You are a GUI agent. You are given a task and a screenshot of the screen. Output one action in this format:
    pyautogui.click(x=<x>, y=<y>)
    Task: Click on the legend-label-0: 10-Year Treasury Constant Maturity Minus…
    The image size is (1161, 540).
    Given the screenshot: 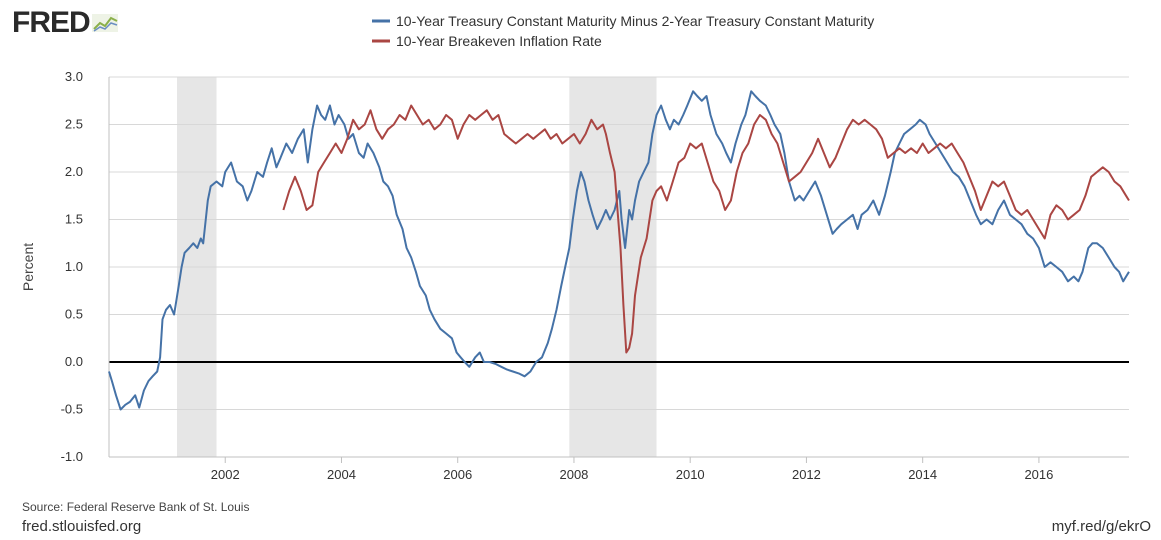 What is the action you would take?
    pyautogui.click(x=635, y=21)
    